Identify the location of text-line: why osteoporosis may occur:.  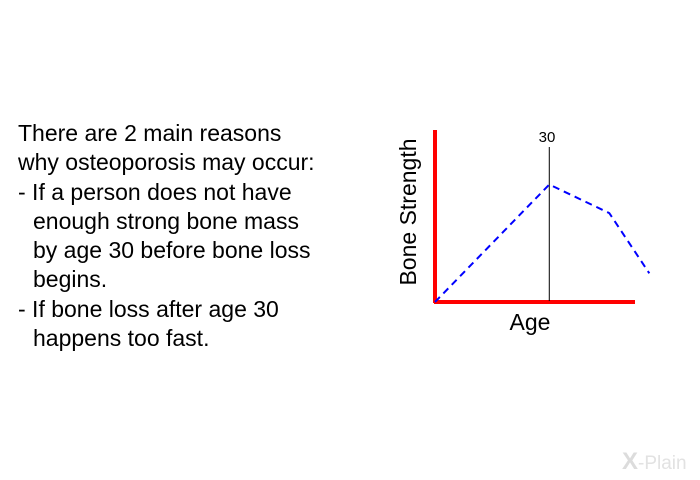
(166, 162).